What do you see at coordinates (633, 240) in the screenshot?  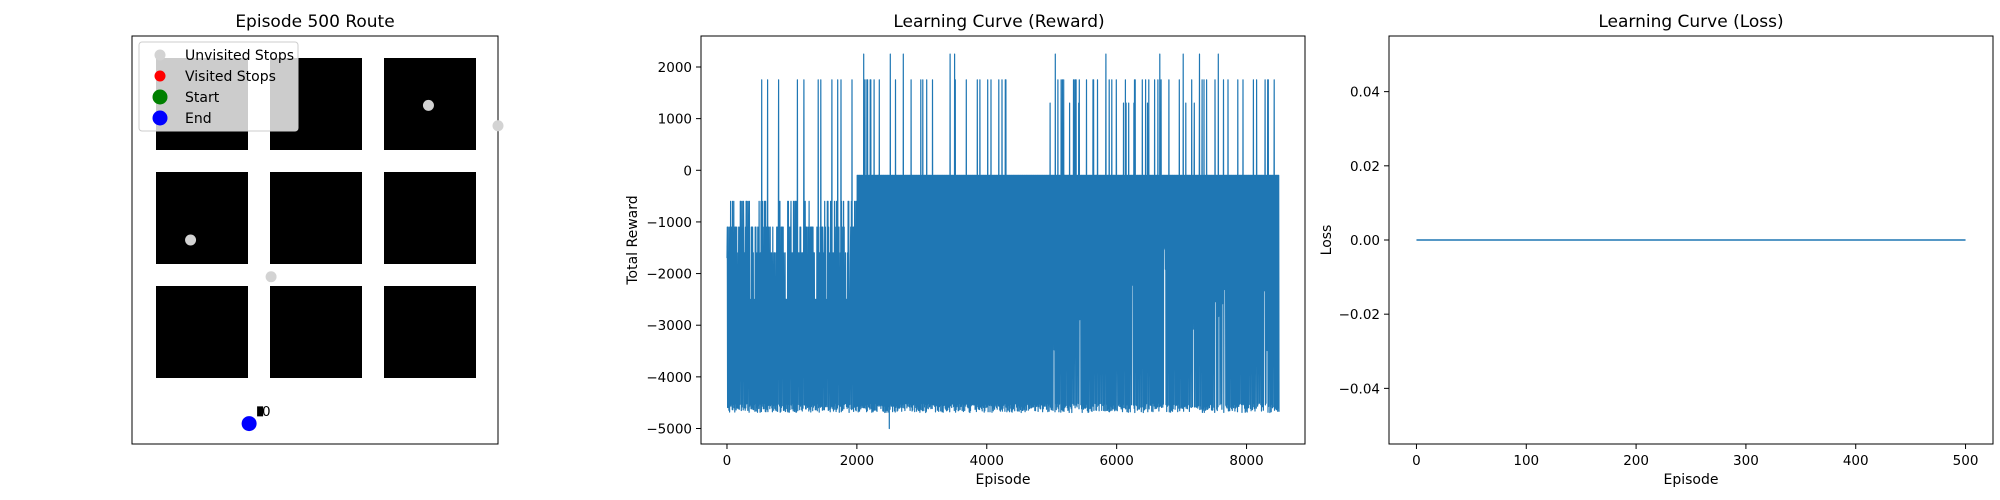 I see `reward-ylabel: Total Reward` at bounding box center [633, 240].